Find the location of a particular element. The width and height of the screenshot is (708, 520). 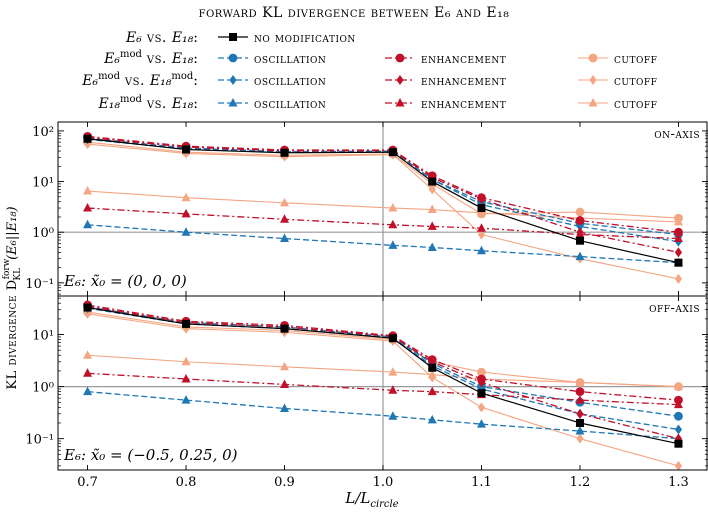

legend-entry-cutoff-circle: cutoff is located at coordinates (617, 59).